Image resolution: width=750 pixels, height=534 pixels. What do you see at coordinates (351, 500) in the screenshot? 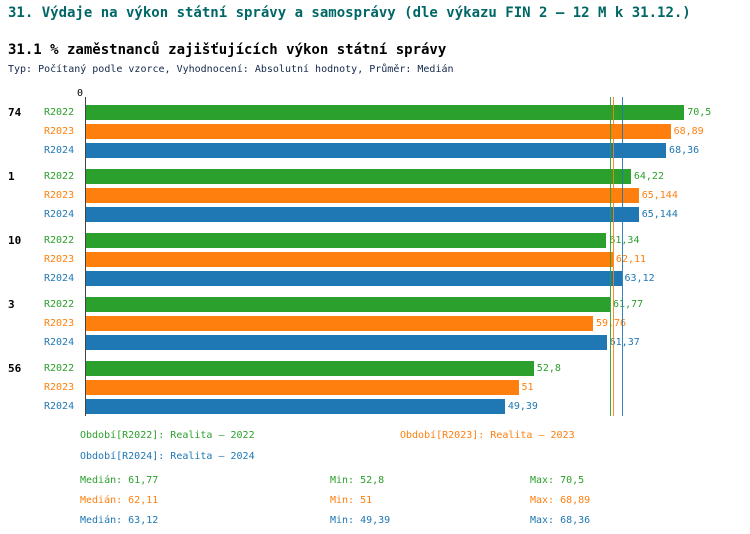
I see `stat-min-r2023: Min: 51` at bounding box center [351, 500].